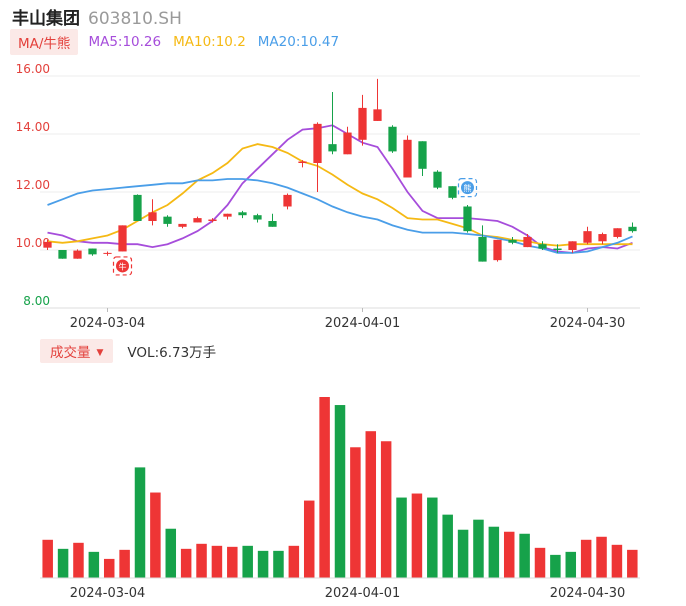  What do you see at coordinates (44, 42) in the screenshot?
I see `ma-selector-button: MA/牛熊` at bounding box center [44, 42].